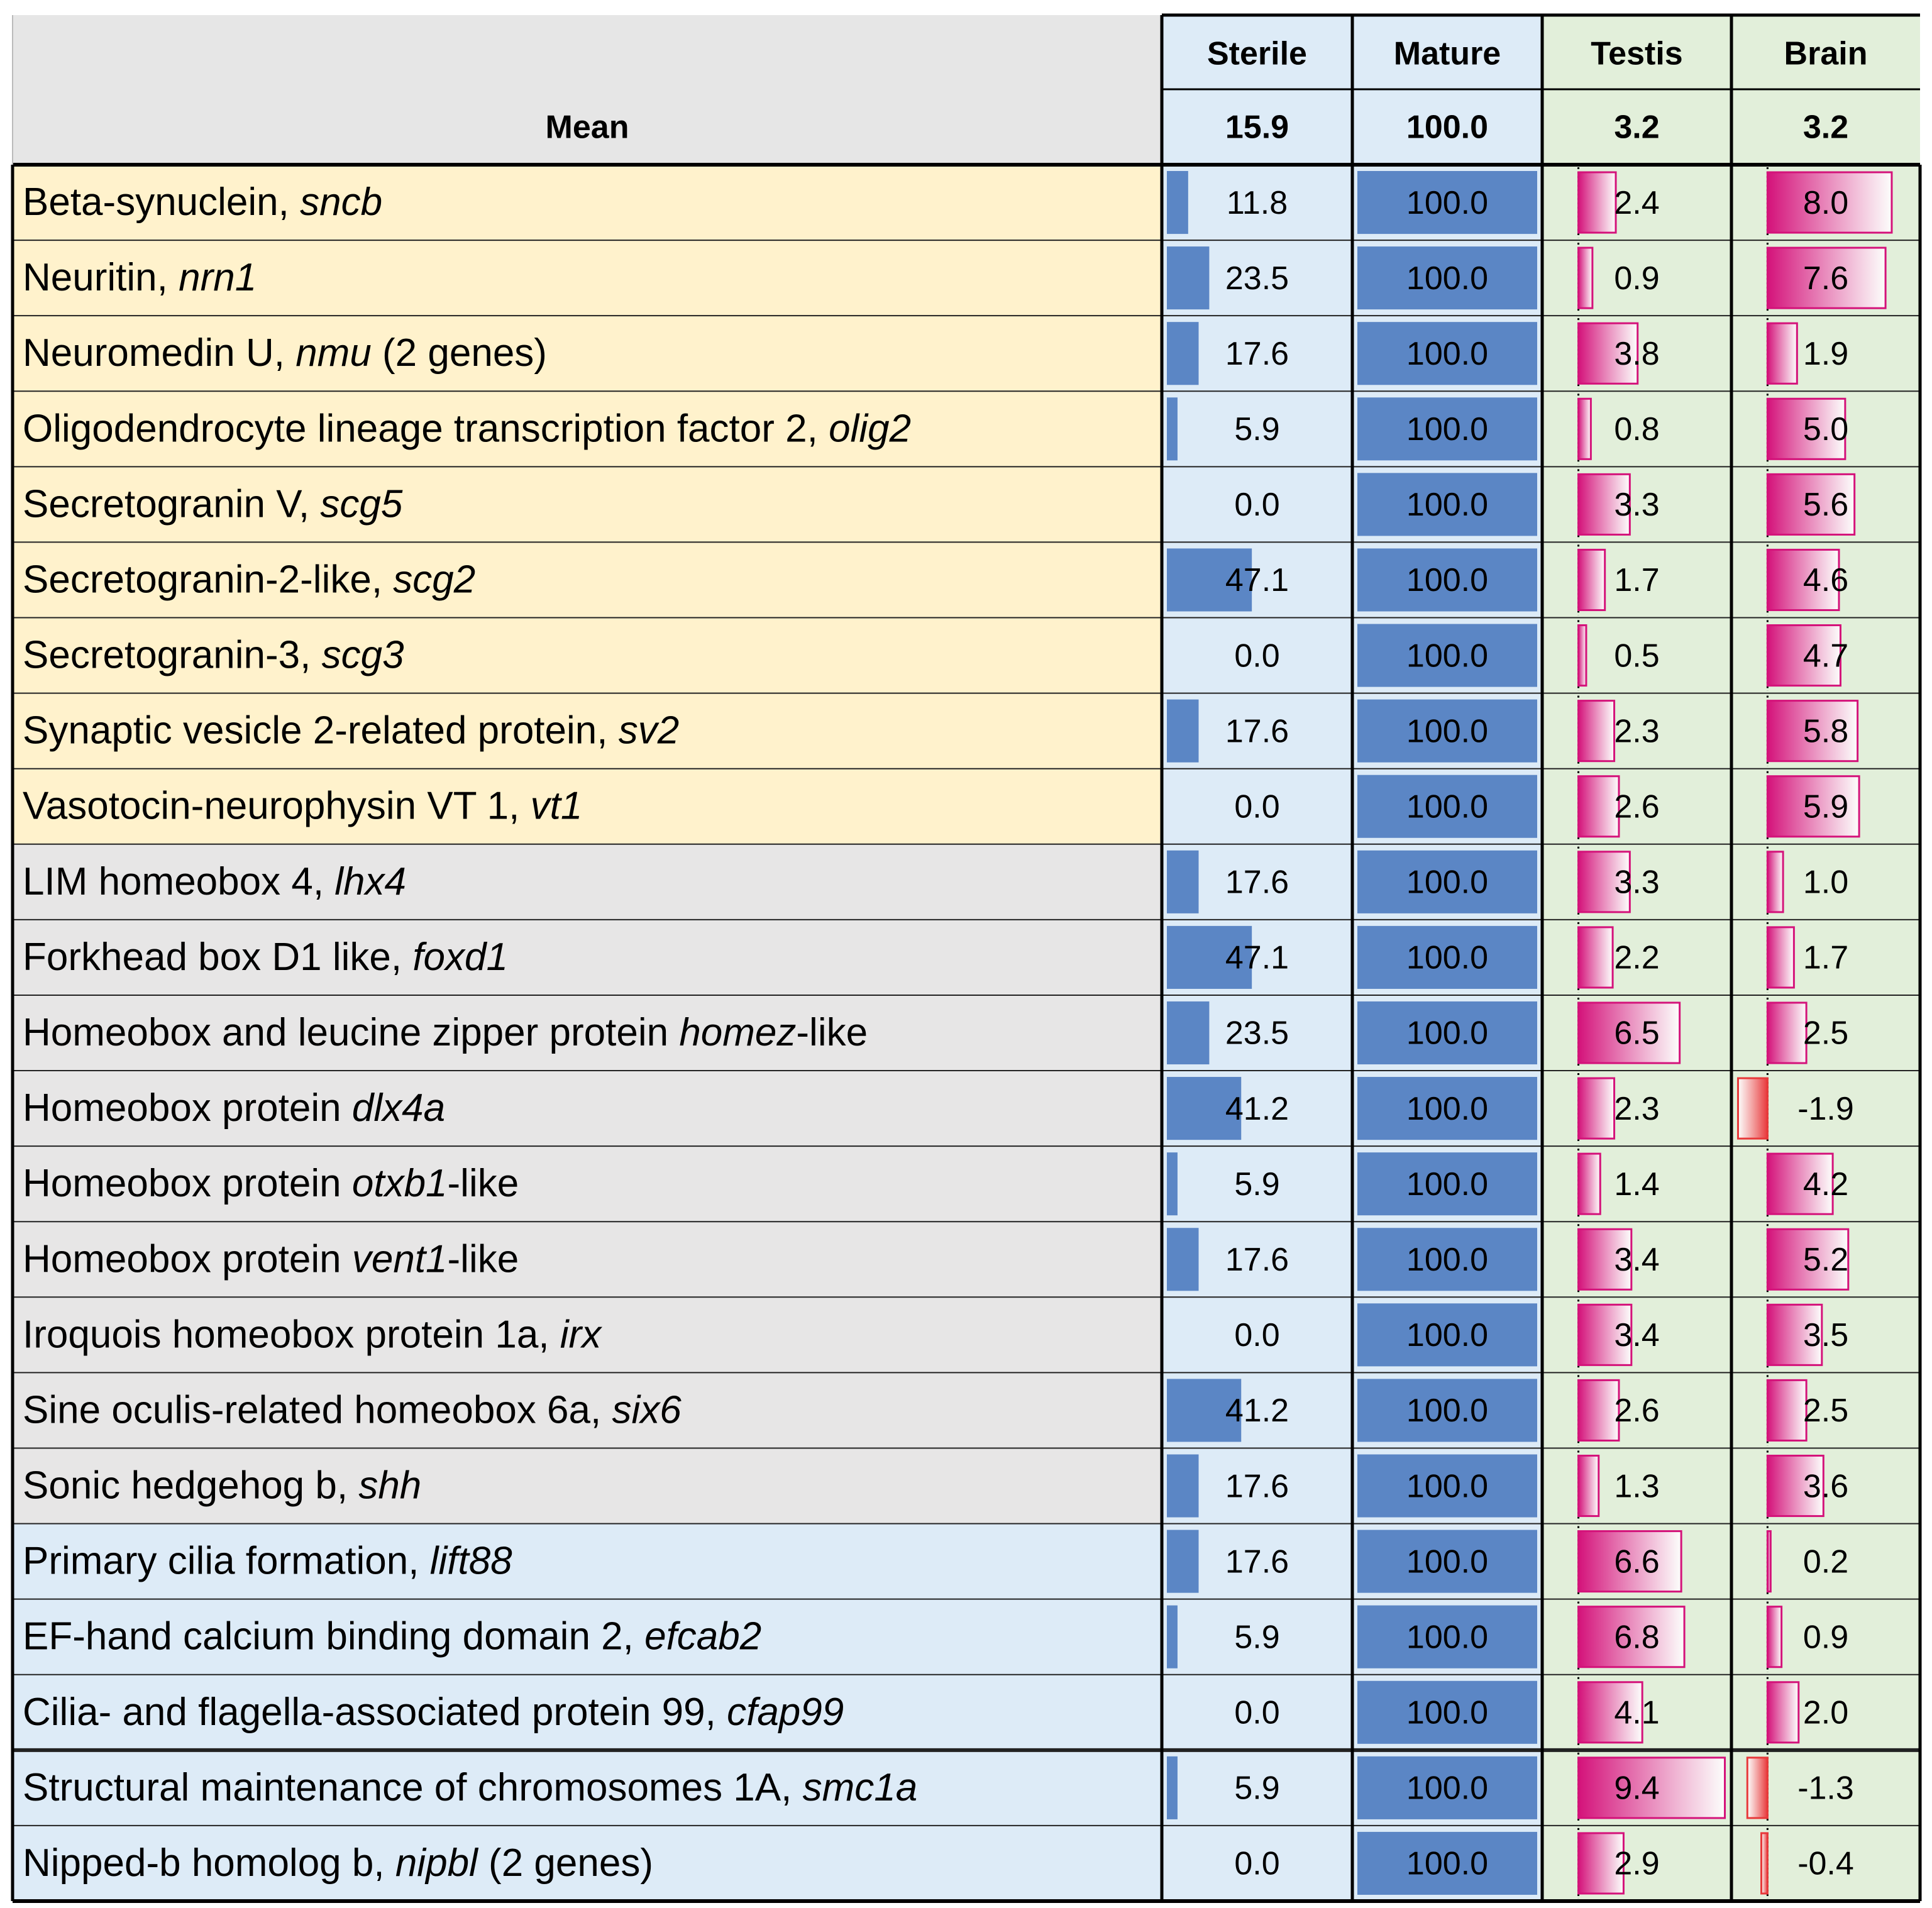 The image size is (1932, 1908). I want to click on cell-value: 2.9, so click(1637, 1864).